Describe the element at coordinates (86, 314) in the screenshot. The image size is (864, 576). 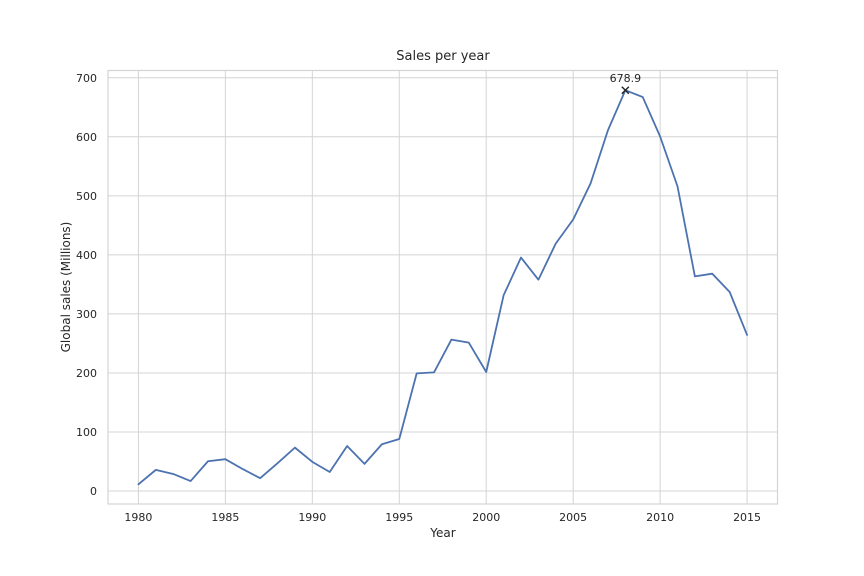
I see `y-tick-label: 300` at that location.